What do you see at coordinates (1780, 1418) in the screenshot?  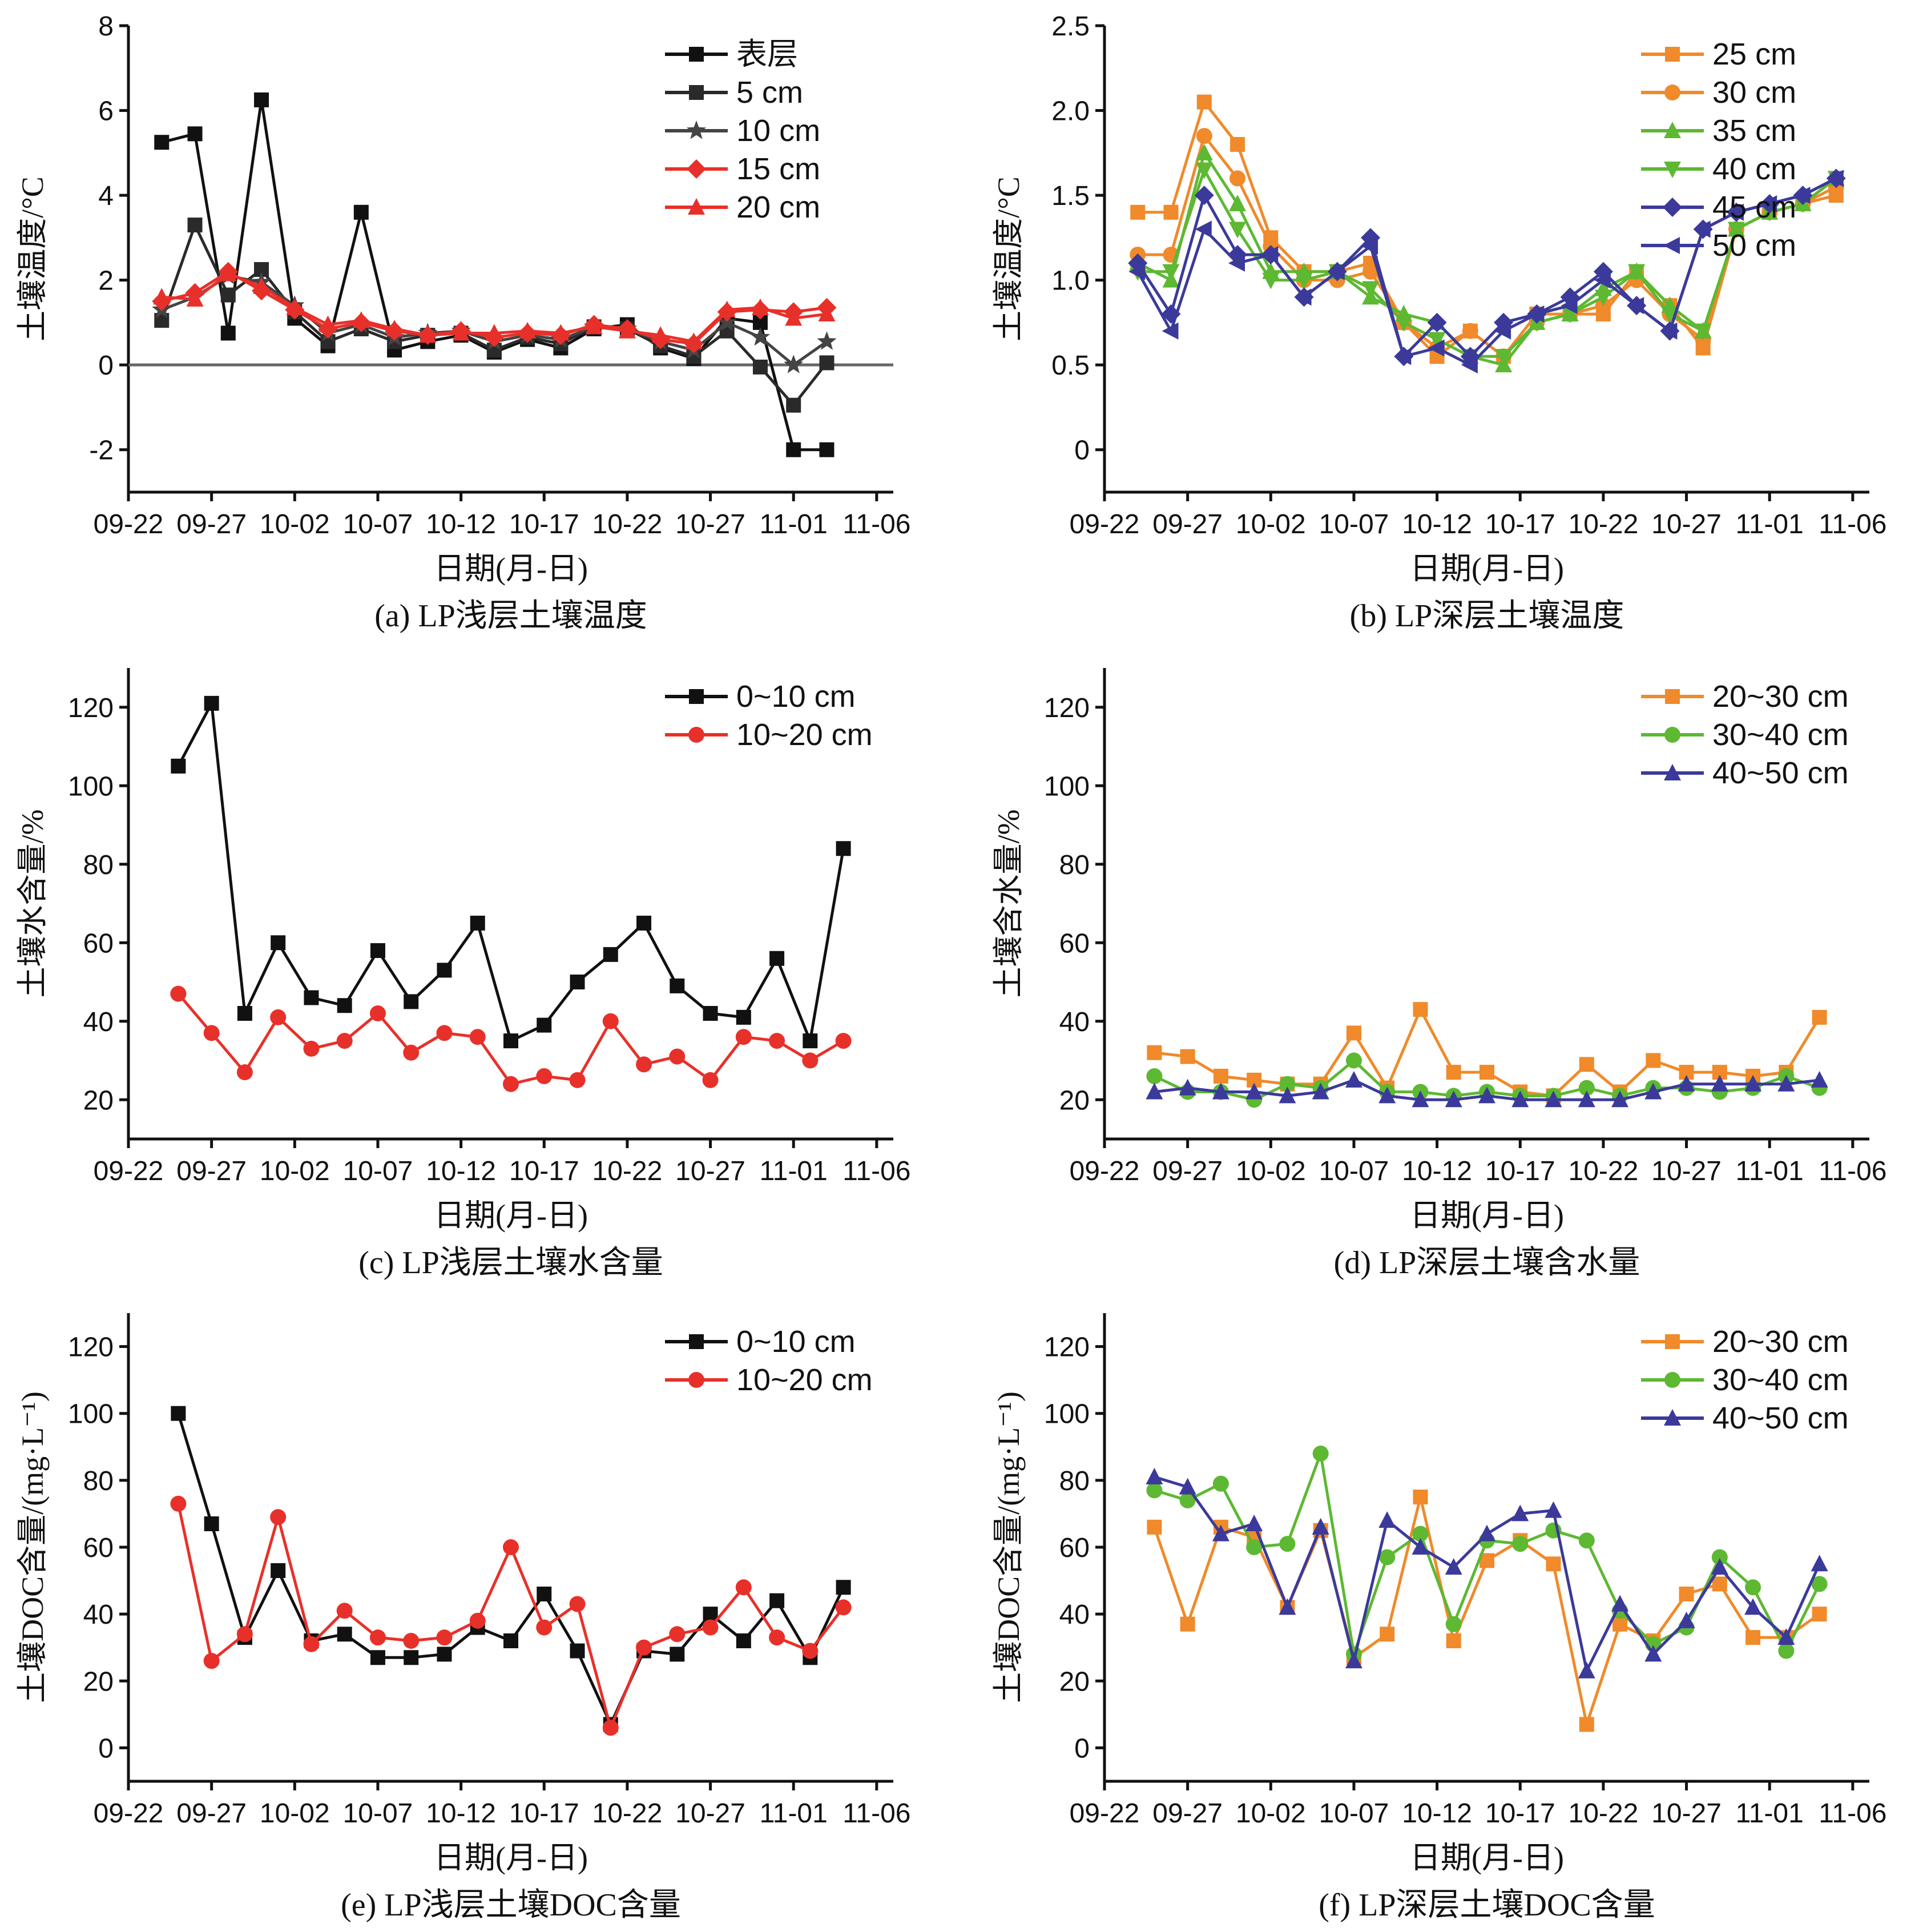 I see `legend-label: 40~50 cm` at bounding box center [1780, 1418].